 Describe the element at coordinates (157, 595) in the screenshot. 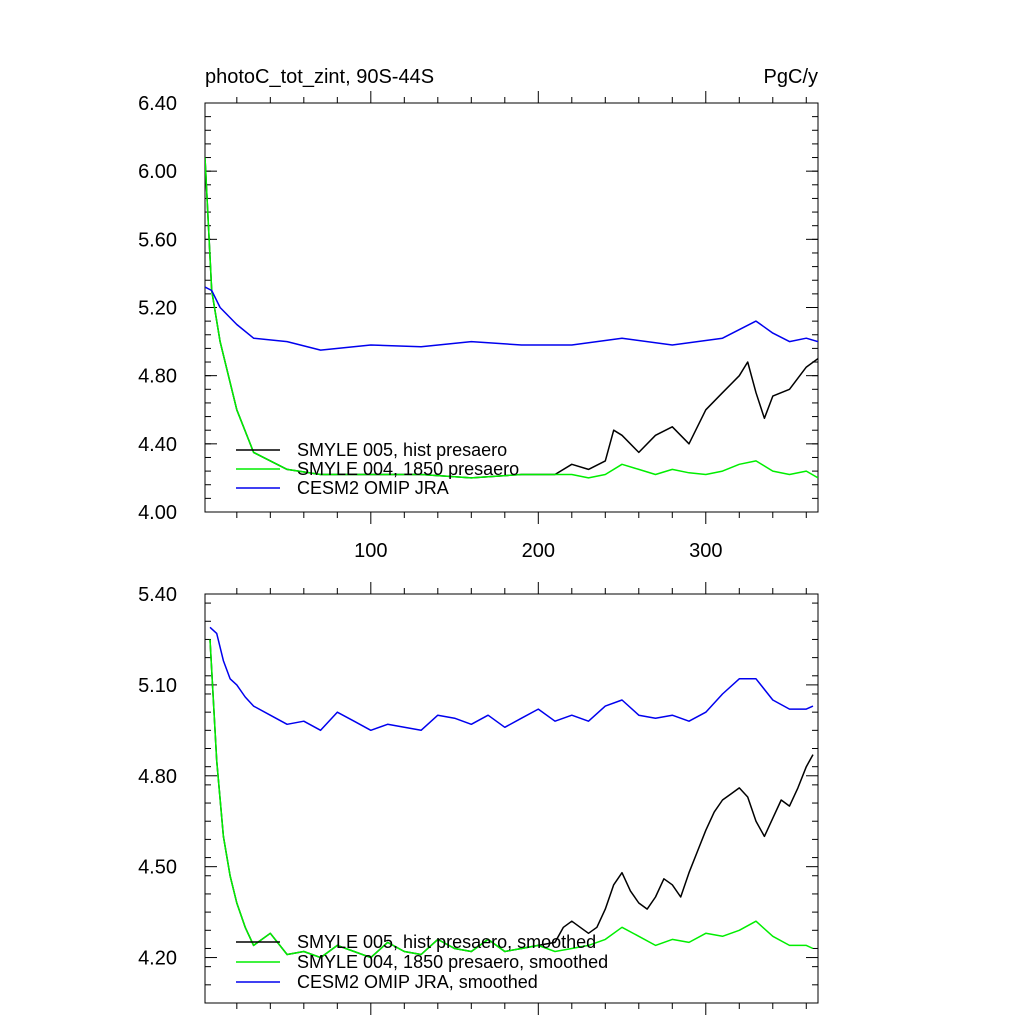

I see `y-tick-label: 5.40` at that location.